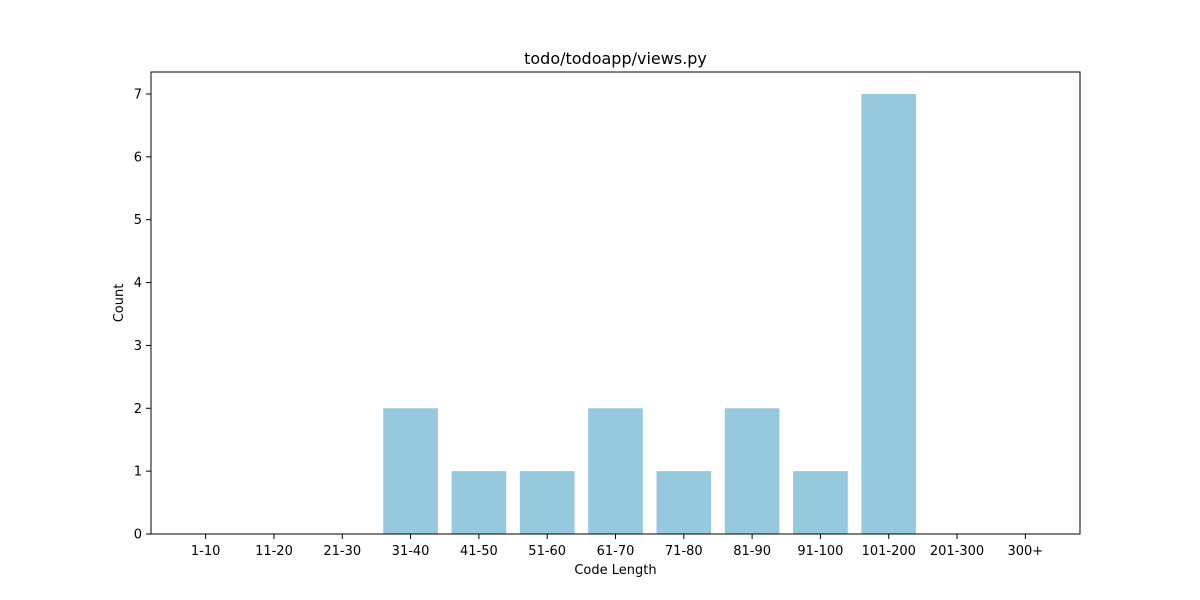  Describe the element at coordinates (342, 551) in the screenshot. I see `x-tick-label: 21-30` at that location.